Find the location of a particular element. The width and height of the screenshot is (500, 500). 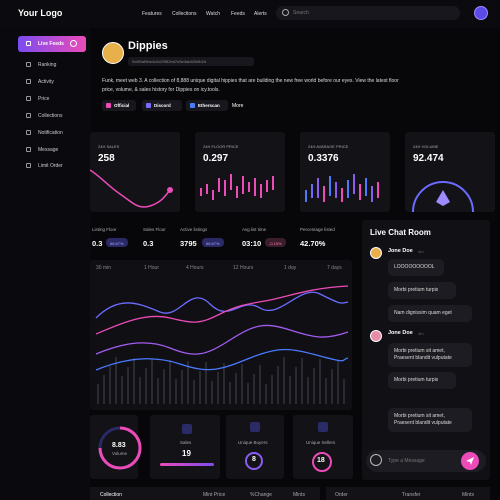

sales-value: 19 is located at coordinates (186, 453).